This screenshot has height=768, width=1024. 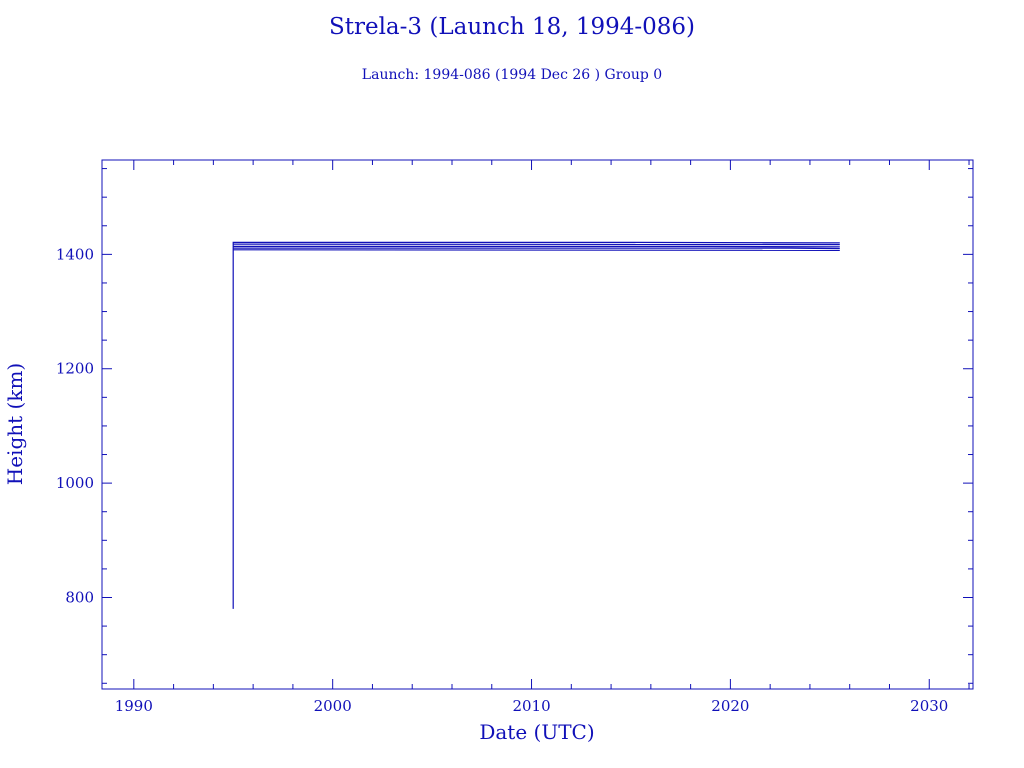 What do you see at coordinates (333, 706) in the screenshot?
I see `x-tick-label: 2000` at bounding box center [333, 706].